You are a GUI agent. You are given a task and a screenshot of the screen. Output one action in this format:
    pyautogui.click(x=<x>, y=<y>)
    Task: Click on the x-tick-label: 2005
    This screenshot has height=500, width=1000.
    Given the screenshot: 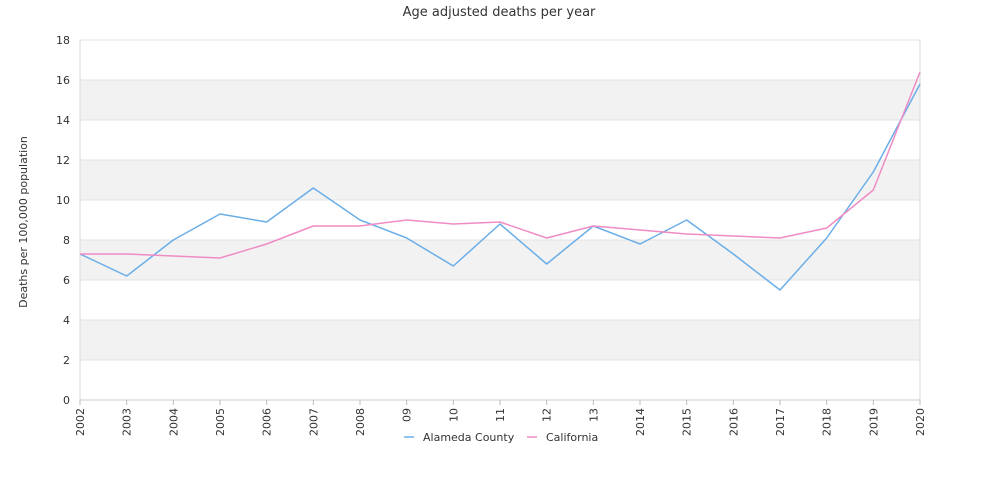 What is the action you would take?
    pyautogui.click(x=220, y=422)
    